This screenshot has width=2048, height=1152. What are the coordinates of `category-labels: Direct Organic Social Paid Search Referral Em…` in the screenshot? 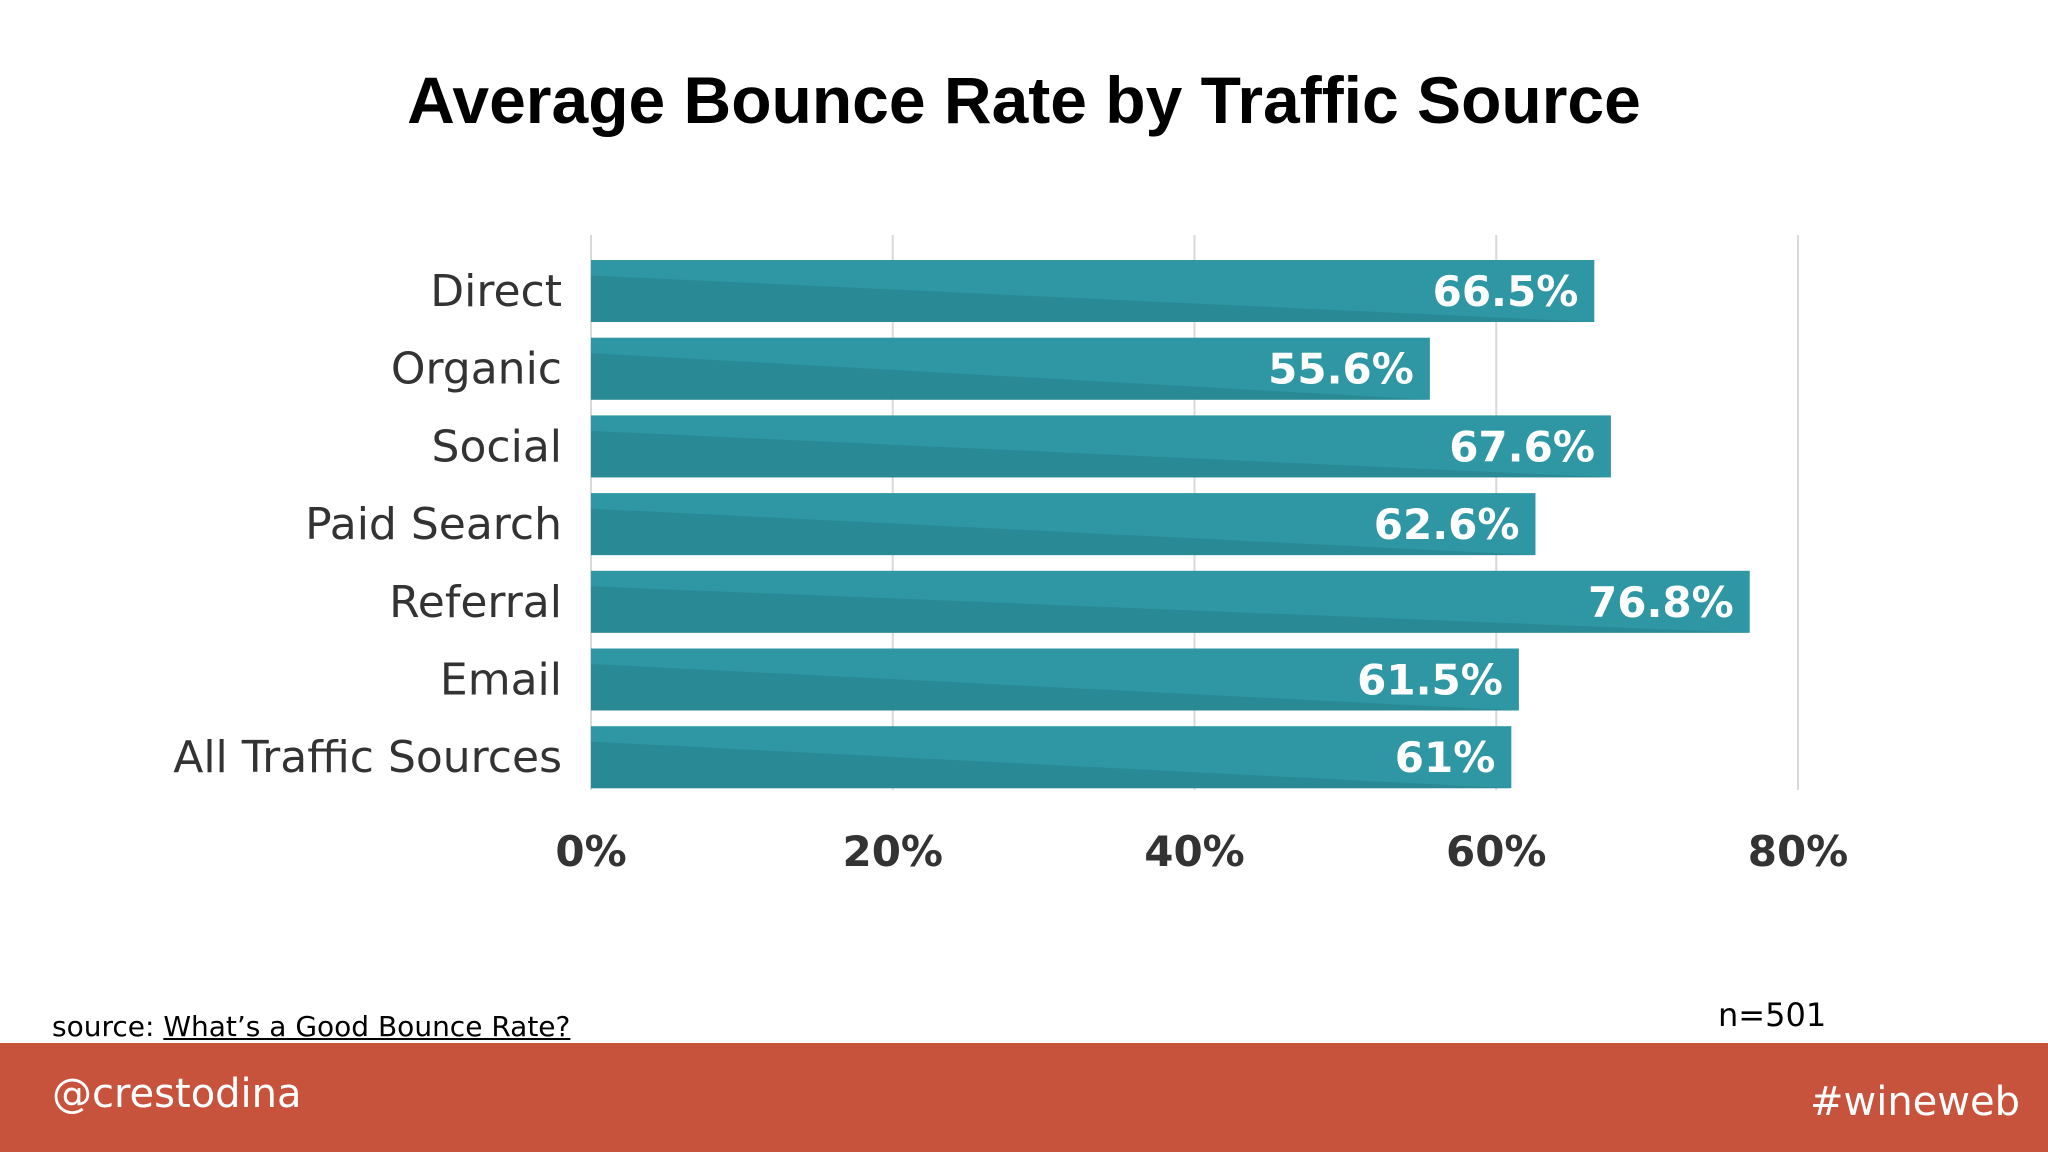 It's located at (367, 524).